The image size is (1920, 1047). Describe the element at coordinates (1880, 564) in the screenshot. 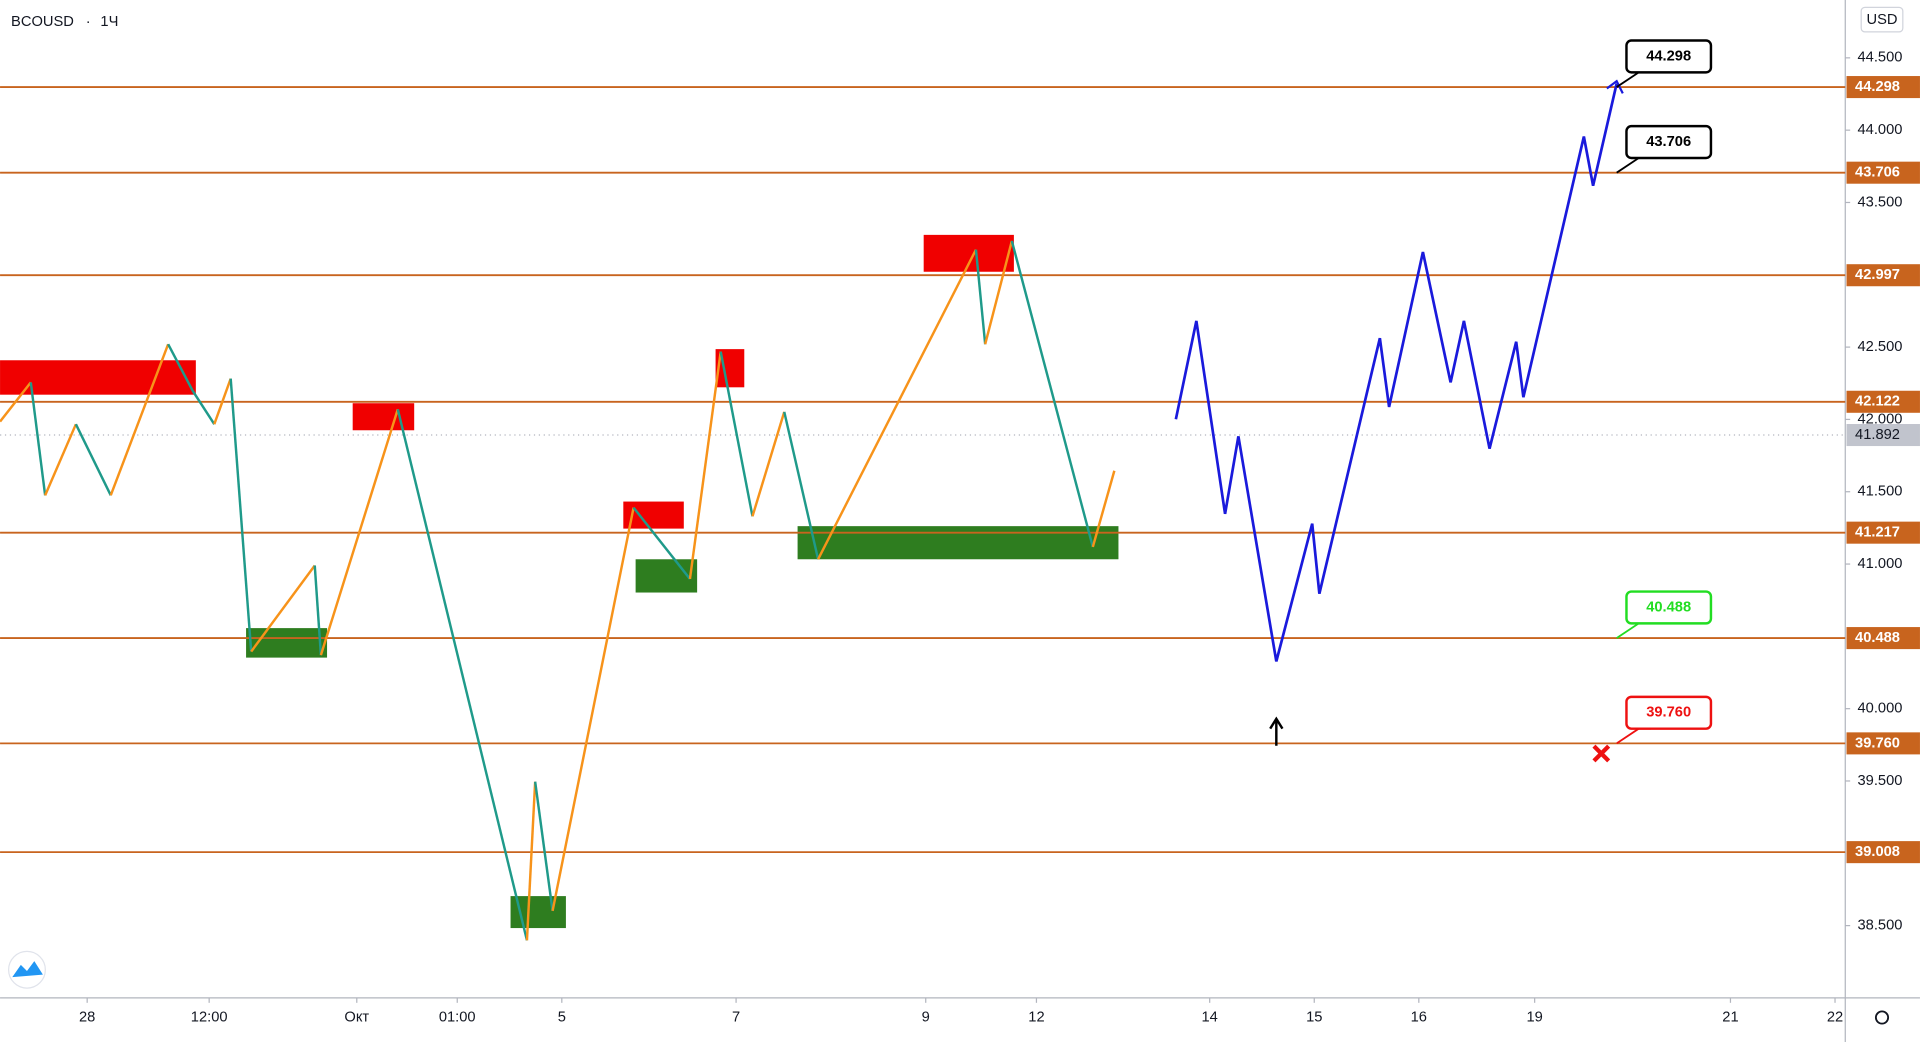

I see `y-tick-label: 41.000` at that location.